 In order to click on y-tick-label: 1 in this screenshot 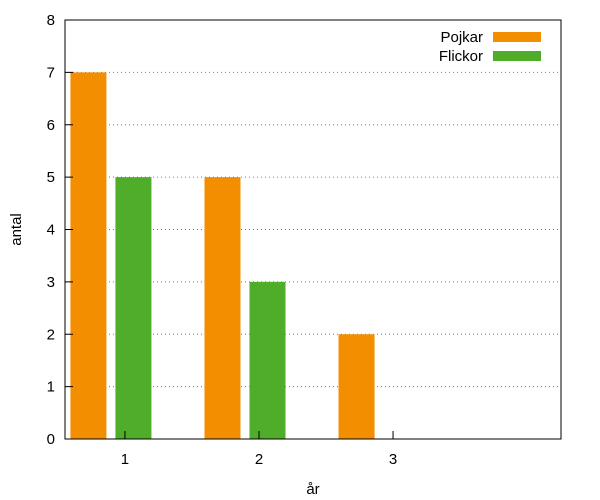, I will do `click(51, 387)`.